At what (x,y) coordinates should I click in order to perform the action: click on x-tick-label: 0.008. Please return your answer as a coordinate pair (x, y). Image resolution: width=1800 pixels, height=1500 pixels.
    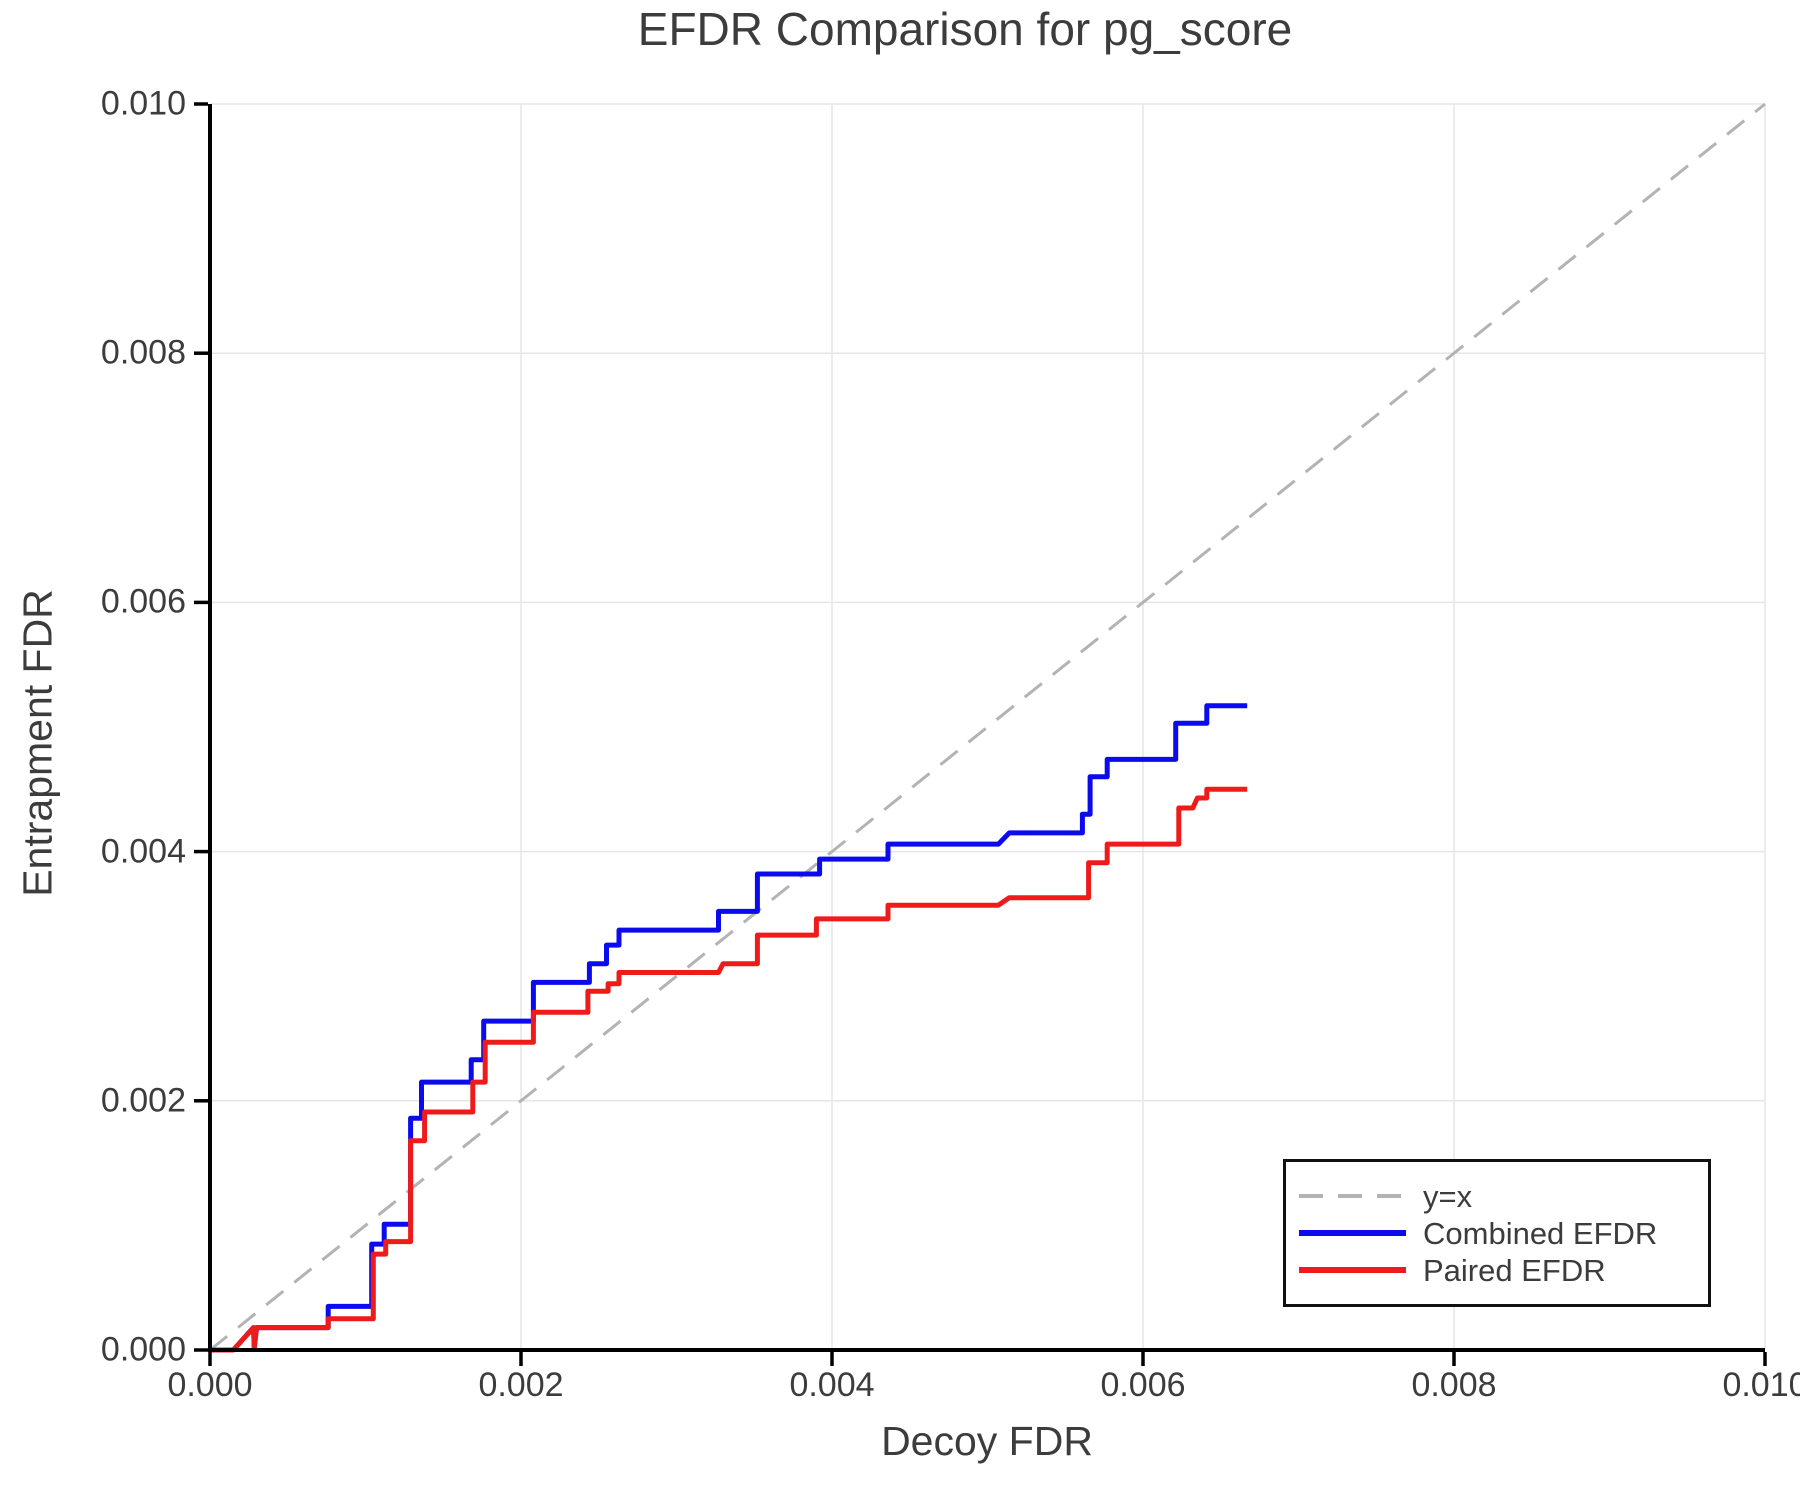
    Looking at the image, I should click on (1454, 1385).